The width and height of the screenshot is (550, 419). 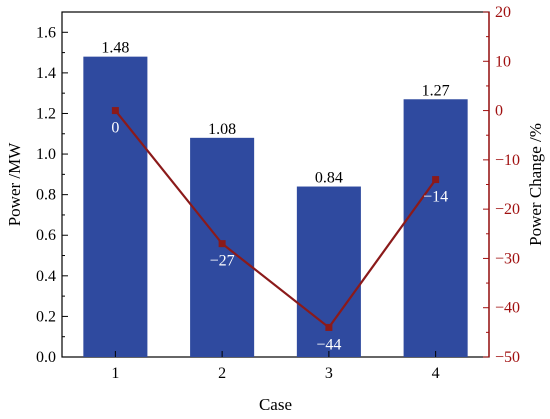 What do you see at coordinates (499, 111) in the screenshot?
I see `y2-tick-label: 0` at bounding box center [499, 111].